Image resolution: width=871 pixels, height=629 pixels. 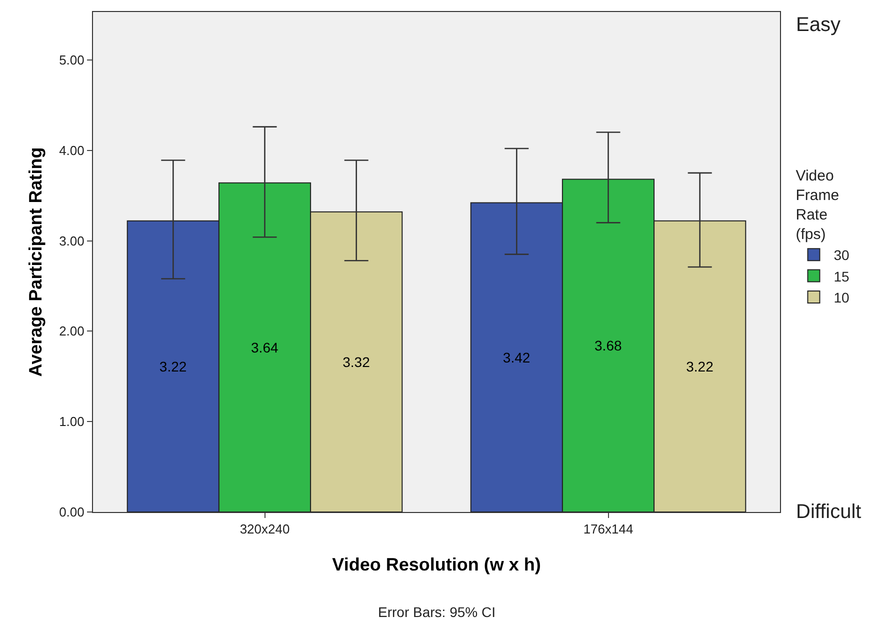 I want to click on y-tick-label: 2.00, so click(x=71, y=331).